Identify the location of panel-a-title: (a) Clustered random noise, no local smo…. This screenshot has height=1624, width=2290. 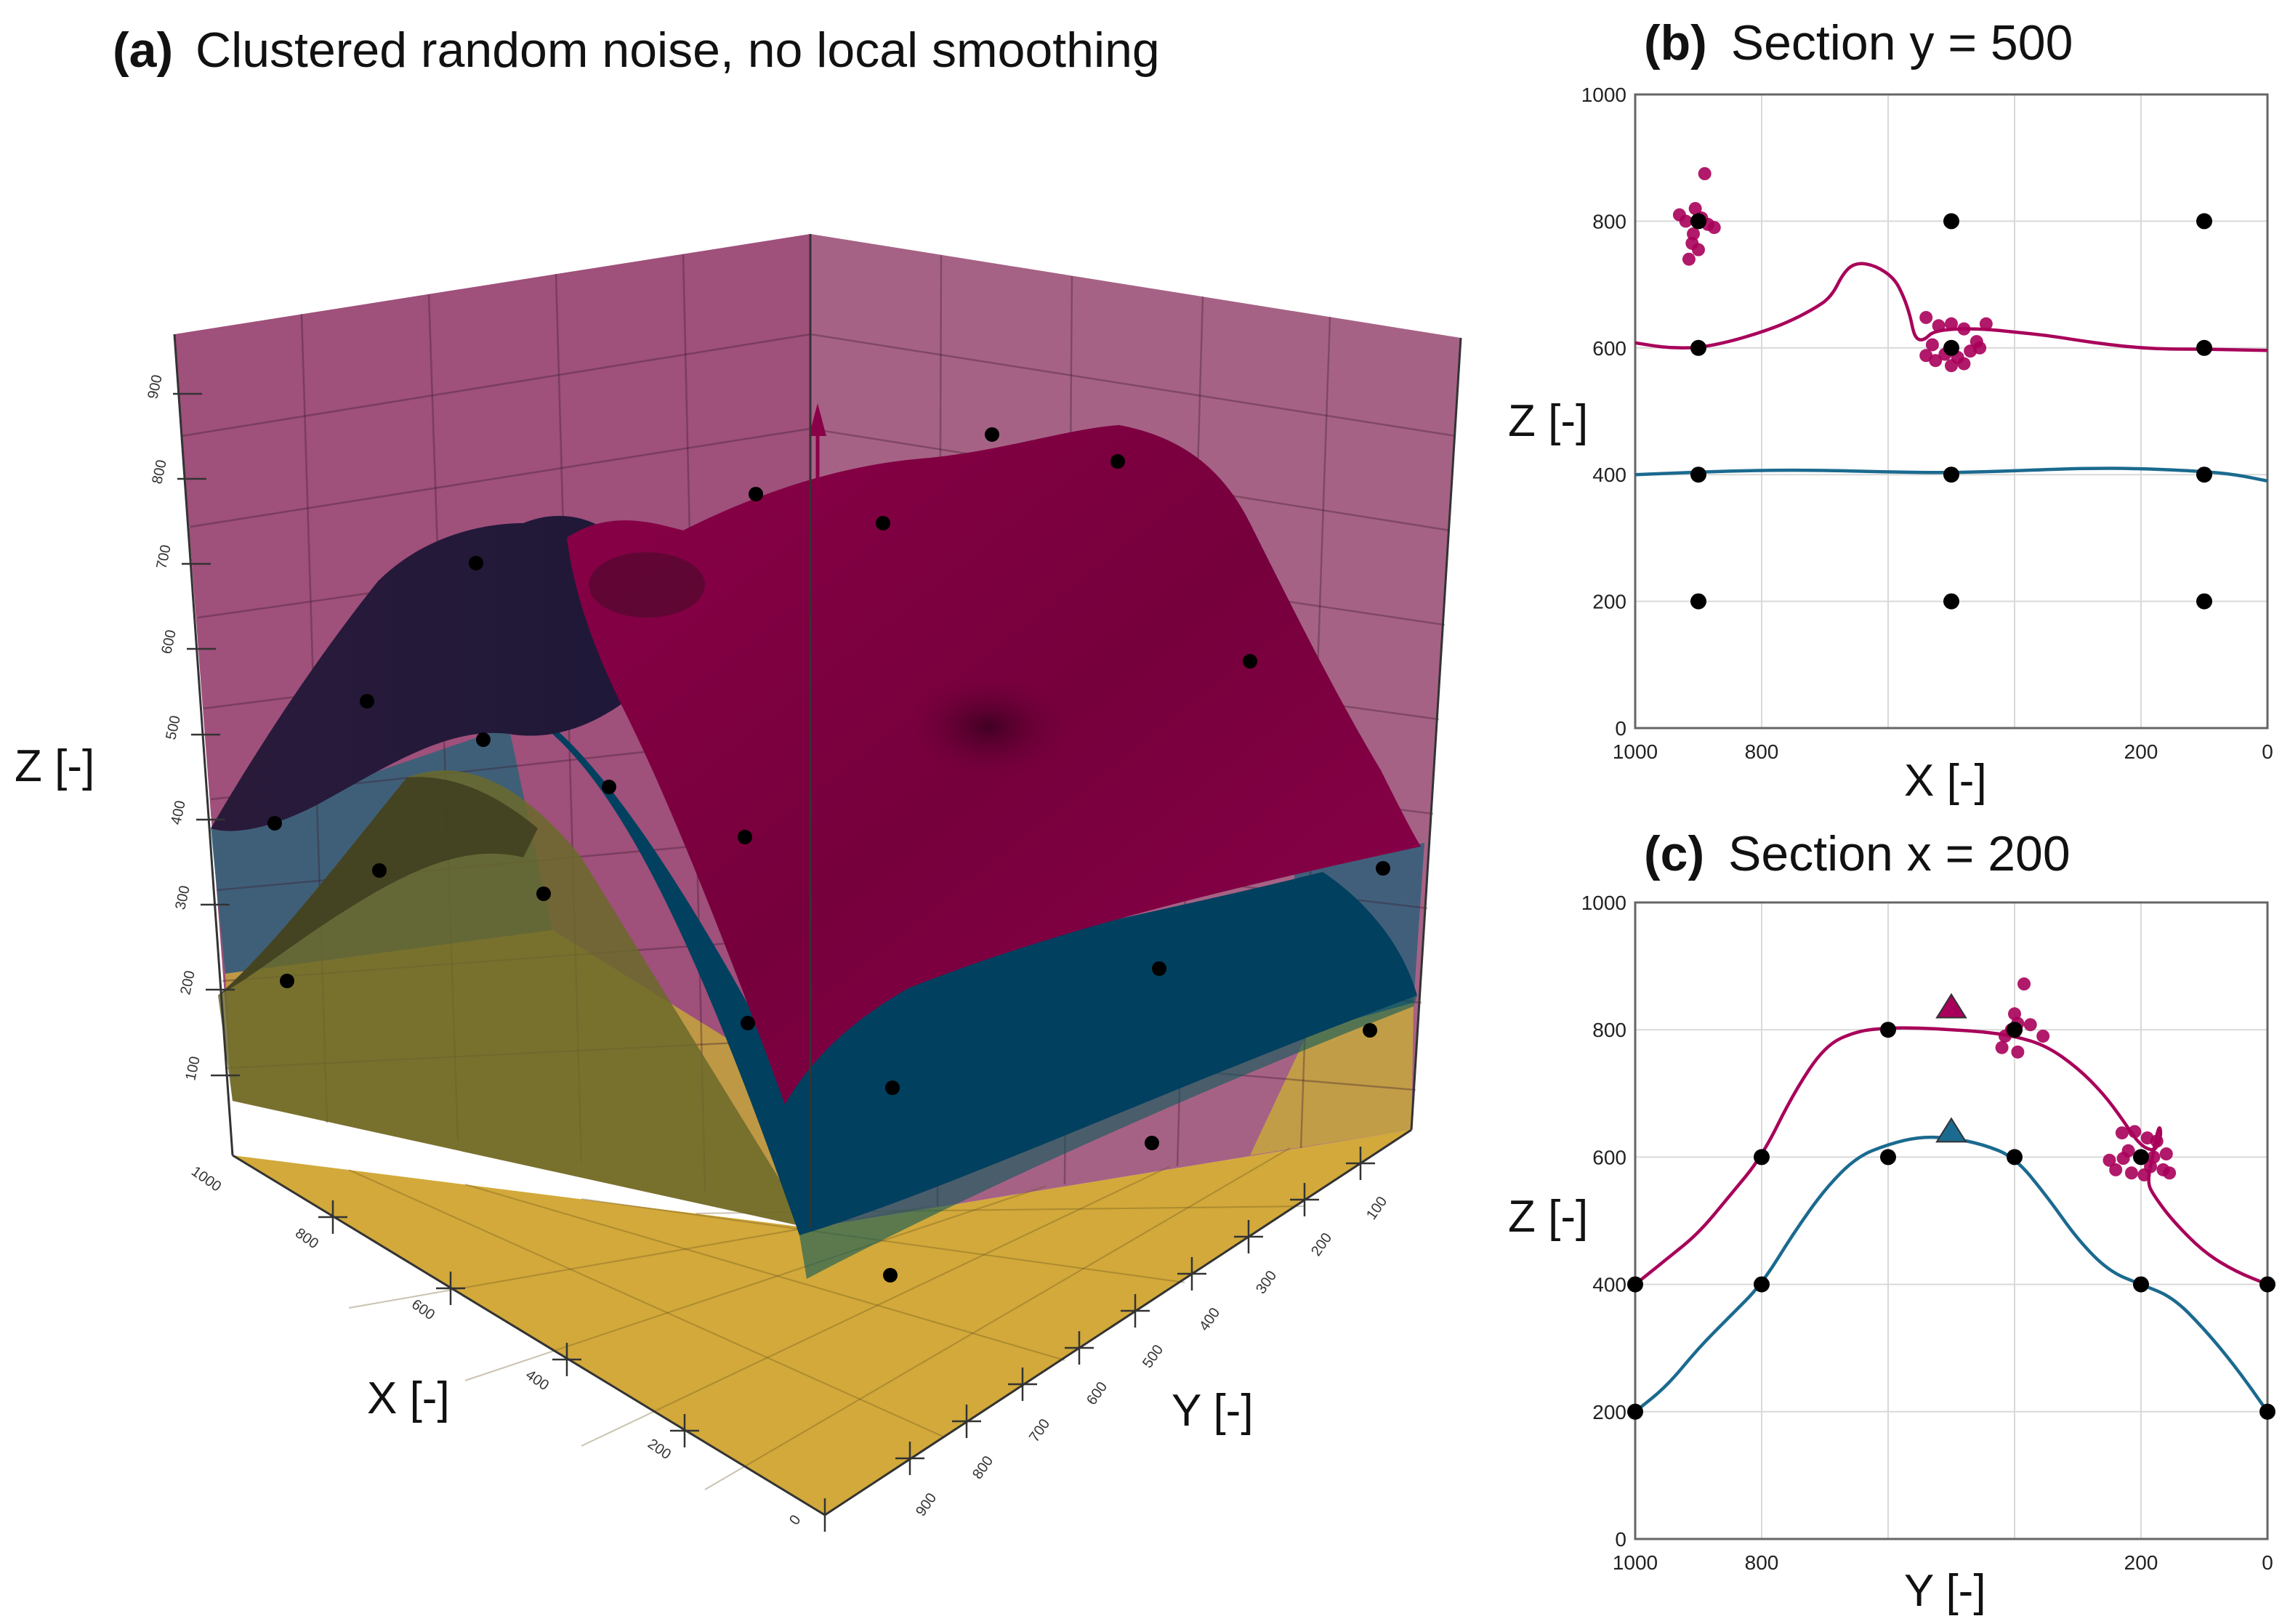
(636, 50).